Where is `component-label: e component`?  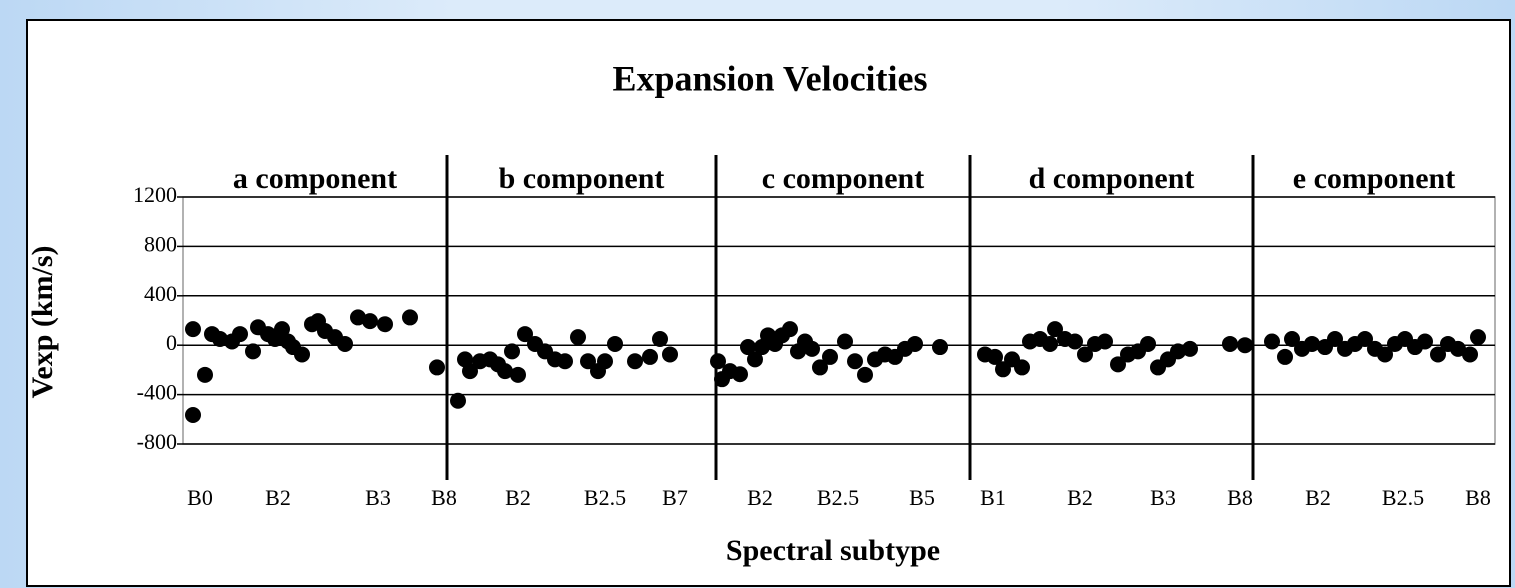
component-label: e component is located at coordinates (1374, 178).